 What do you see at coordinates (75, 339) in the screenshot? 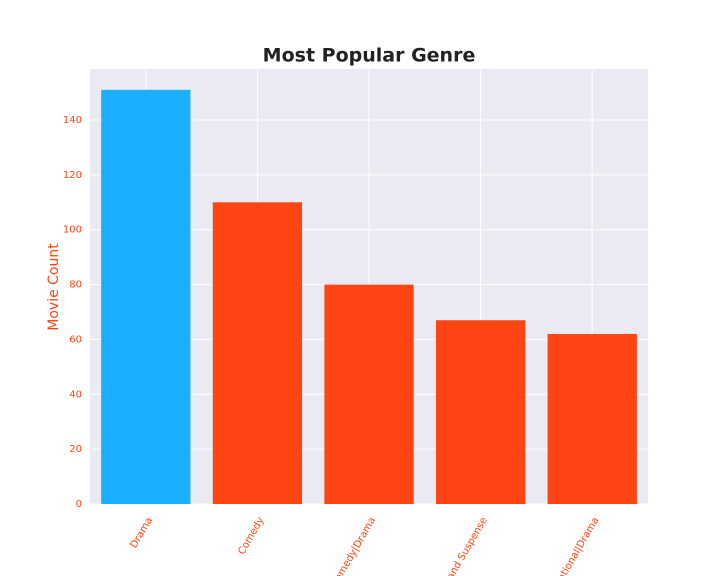
I see `y-tick-label: 60` at bounding box center [75, 339].